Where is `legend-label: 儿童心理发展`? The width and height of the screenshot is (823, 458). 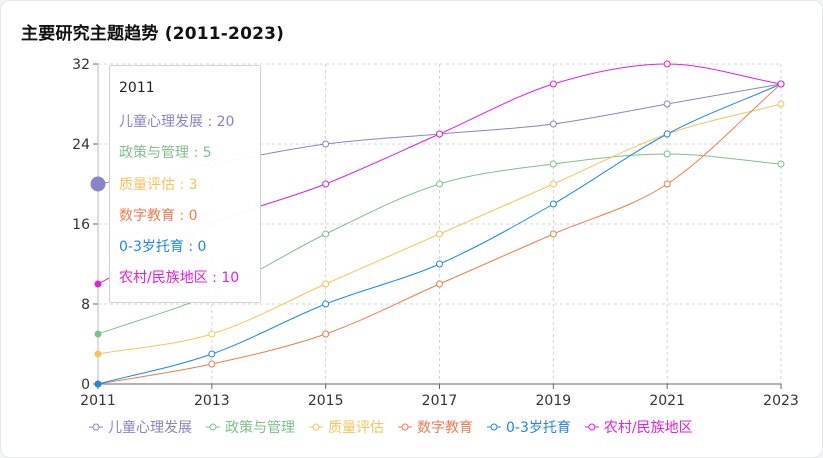
legend-label: 儿童心理发展 is located at coordinates (150, 427).